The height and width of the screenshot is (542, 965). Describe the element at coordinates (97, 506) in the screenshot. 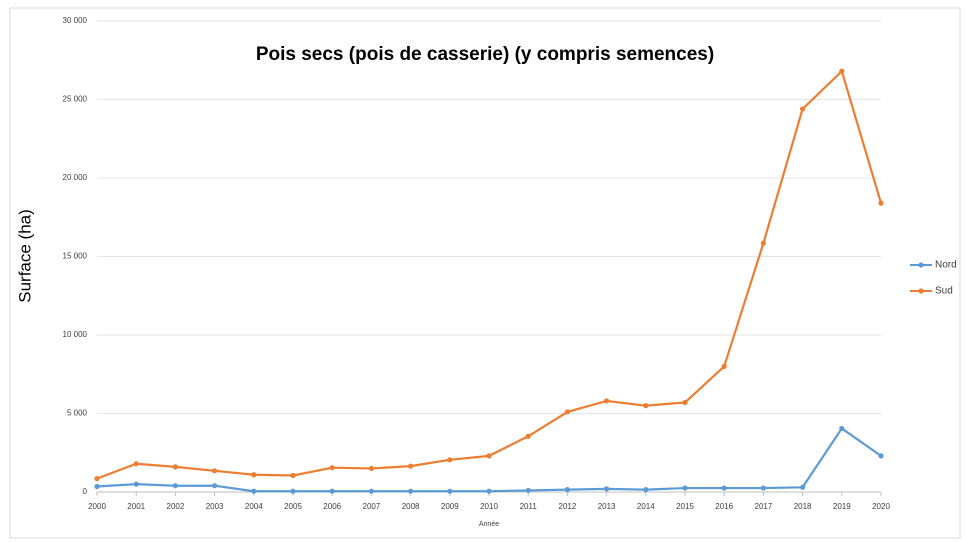

I see `x-tick-label: 2000` at that location.